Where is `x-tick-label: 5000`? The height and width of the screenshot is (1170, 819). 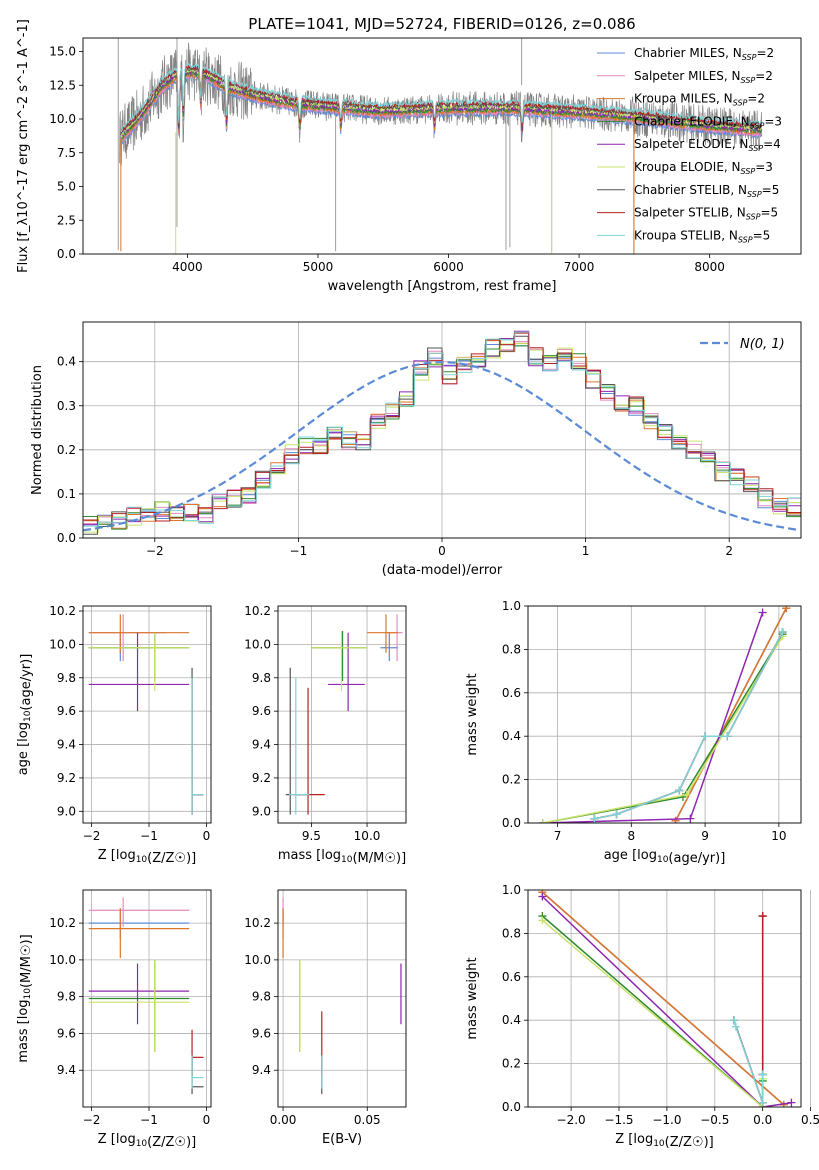
x-tick-label: 5000 is located at coordinates (318, 267).